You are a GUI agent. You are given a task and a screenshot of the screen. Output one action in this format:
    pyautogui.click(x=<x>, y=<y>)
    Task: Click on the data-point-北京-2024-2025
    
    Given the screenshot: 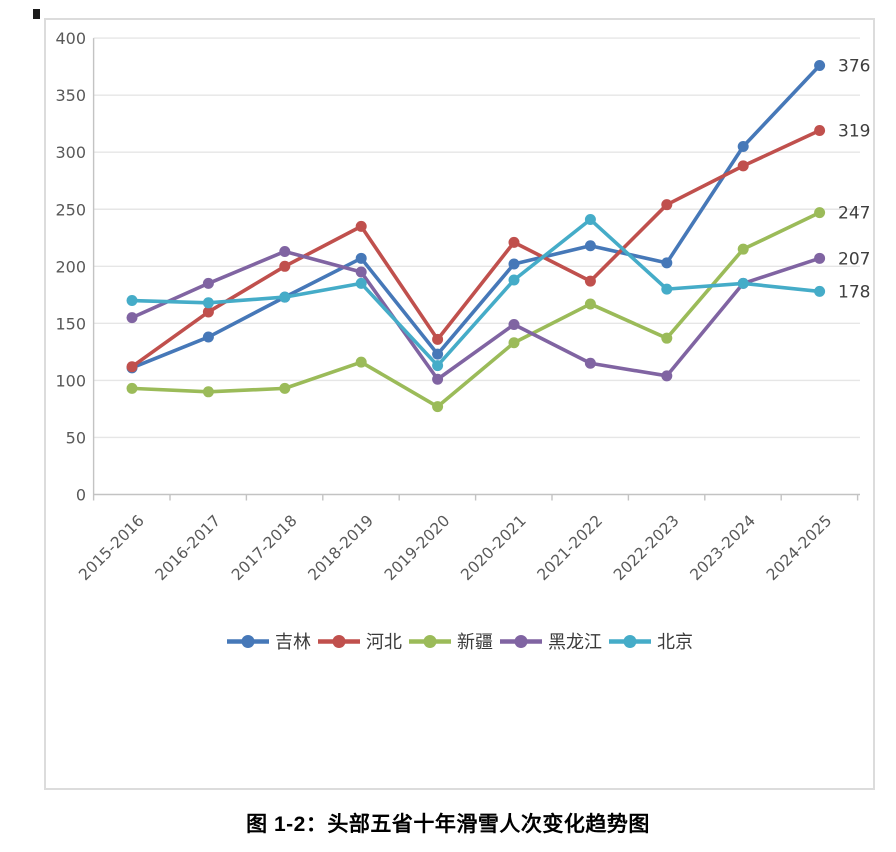 What is the action you would take?
    pyautogui.click(x=820, y=291)
    